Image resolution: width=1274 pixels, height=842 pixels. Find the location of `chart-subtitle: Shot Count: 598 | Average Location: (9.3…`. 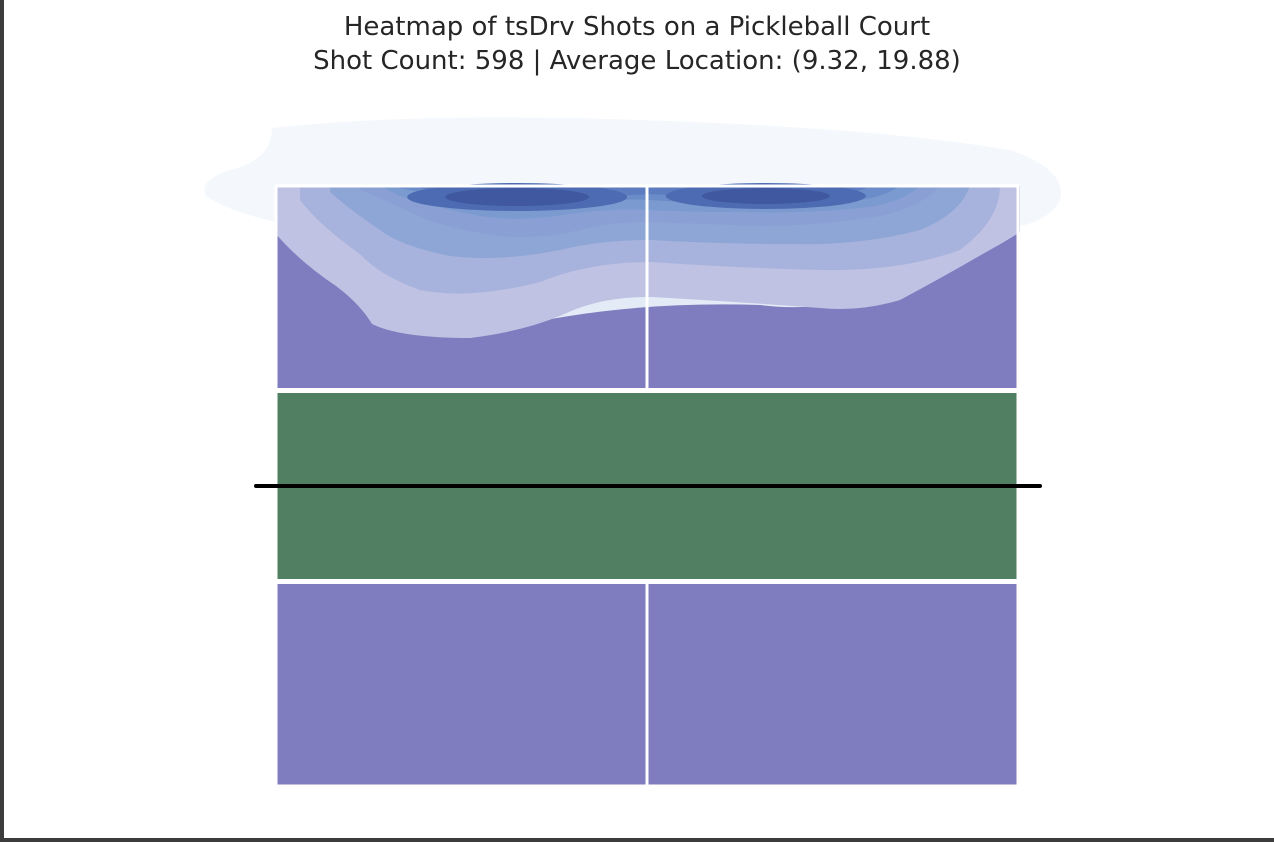

chart-subtitle: Shot Count: 598 | Average Location: (9.3… is located at coordinates (637, 61).